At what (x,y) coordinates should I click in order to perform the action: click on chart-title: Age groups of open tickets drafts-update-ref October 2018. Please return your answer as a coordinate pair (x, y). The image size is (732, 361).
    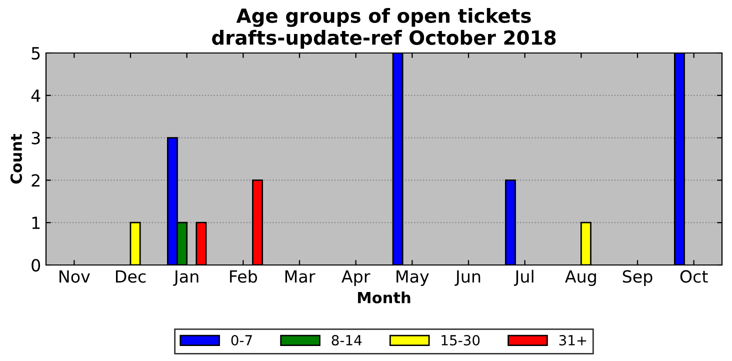
    Looking at the image, I should click on (384, 28).